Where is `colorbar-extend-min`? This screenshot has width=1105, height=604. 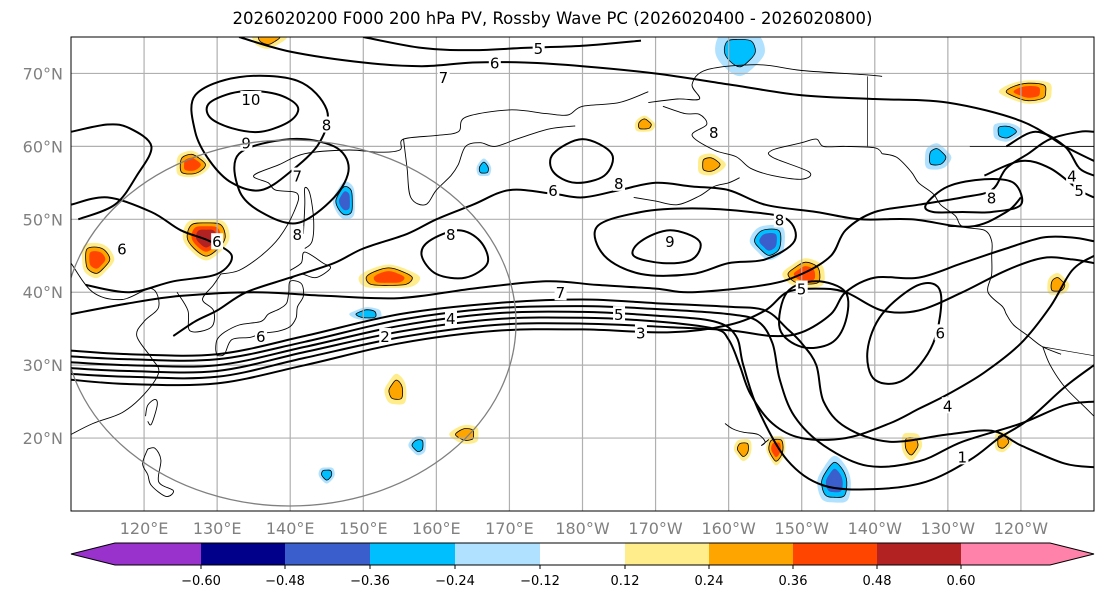 colorbar-extend-min is located at coordinates (93, 554).